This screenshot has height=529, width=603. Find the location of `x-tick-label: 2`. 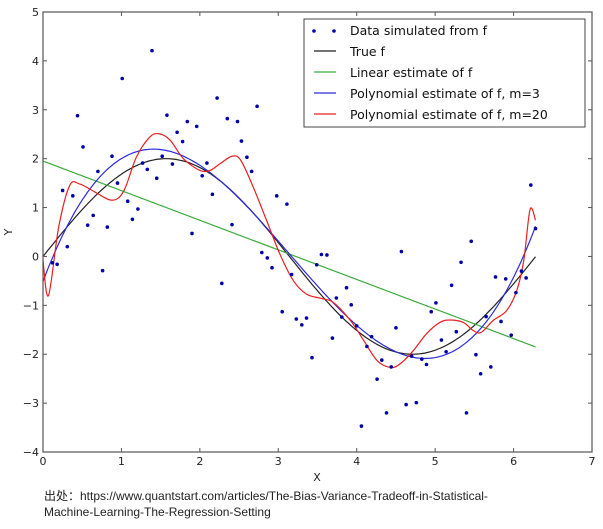

x-tick-label: 2 is located at coordinates (199, 461).